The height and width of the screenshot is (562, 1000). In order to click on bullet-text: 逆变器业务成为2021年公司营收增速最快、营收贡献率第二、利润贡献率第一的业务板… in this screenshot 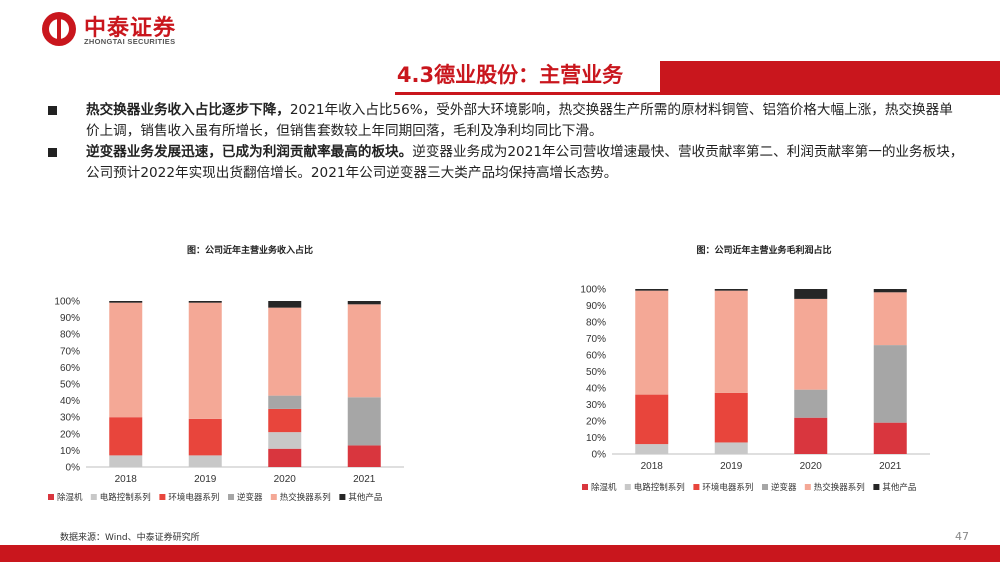, I will do `click(525, 162)`.